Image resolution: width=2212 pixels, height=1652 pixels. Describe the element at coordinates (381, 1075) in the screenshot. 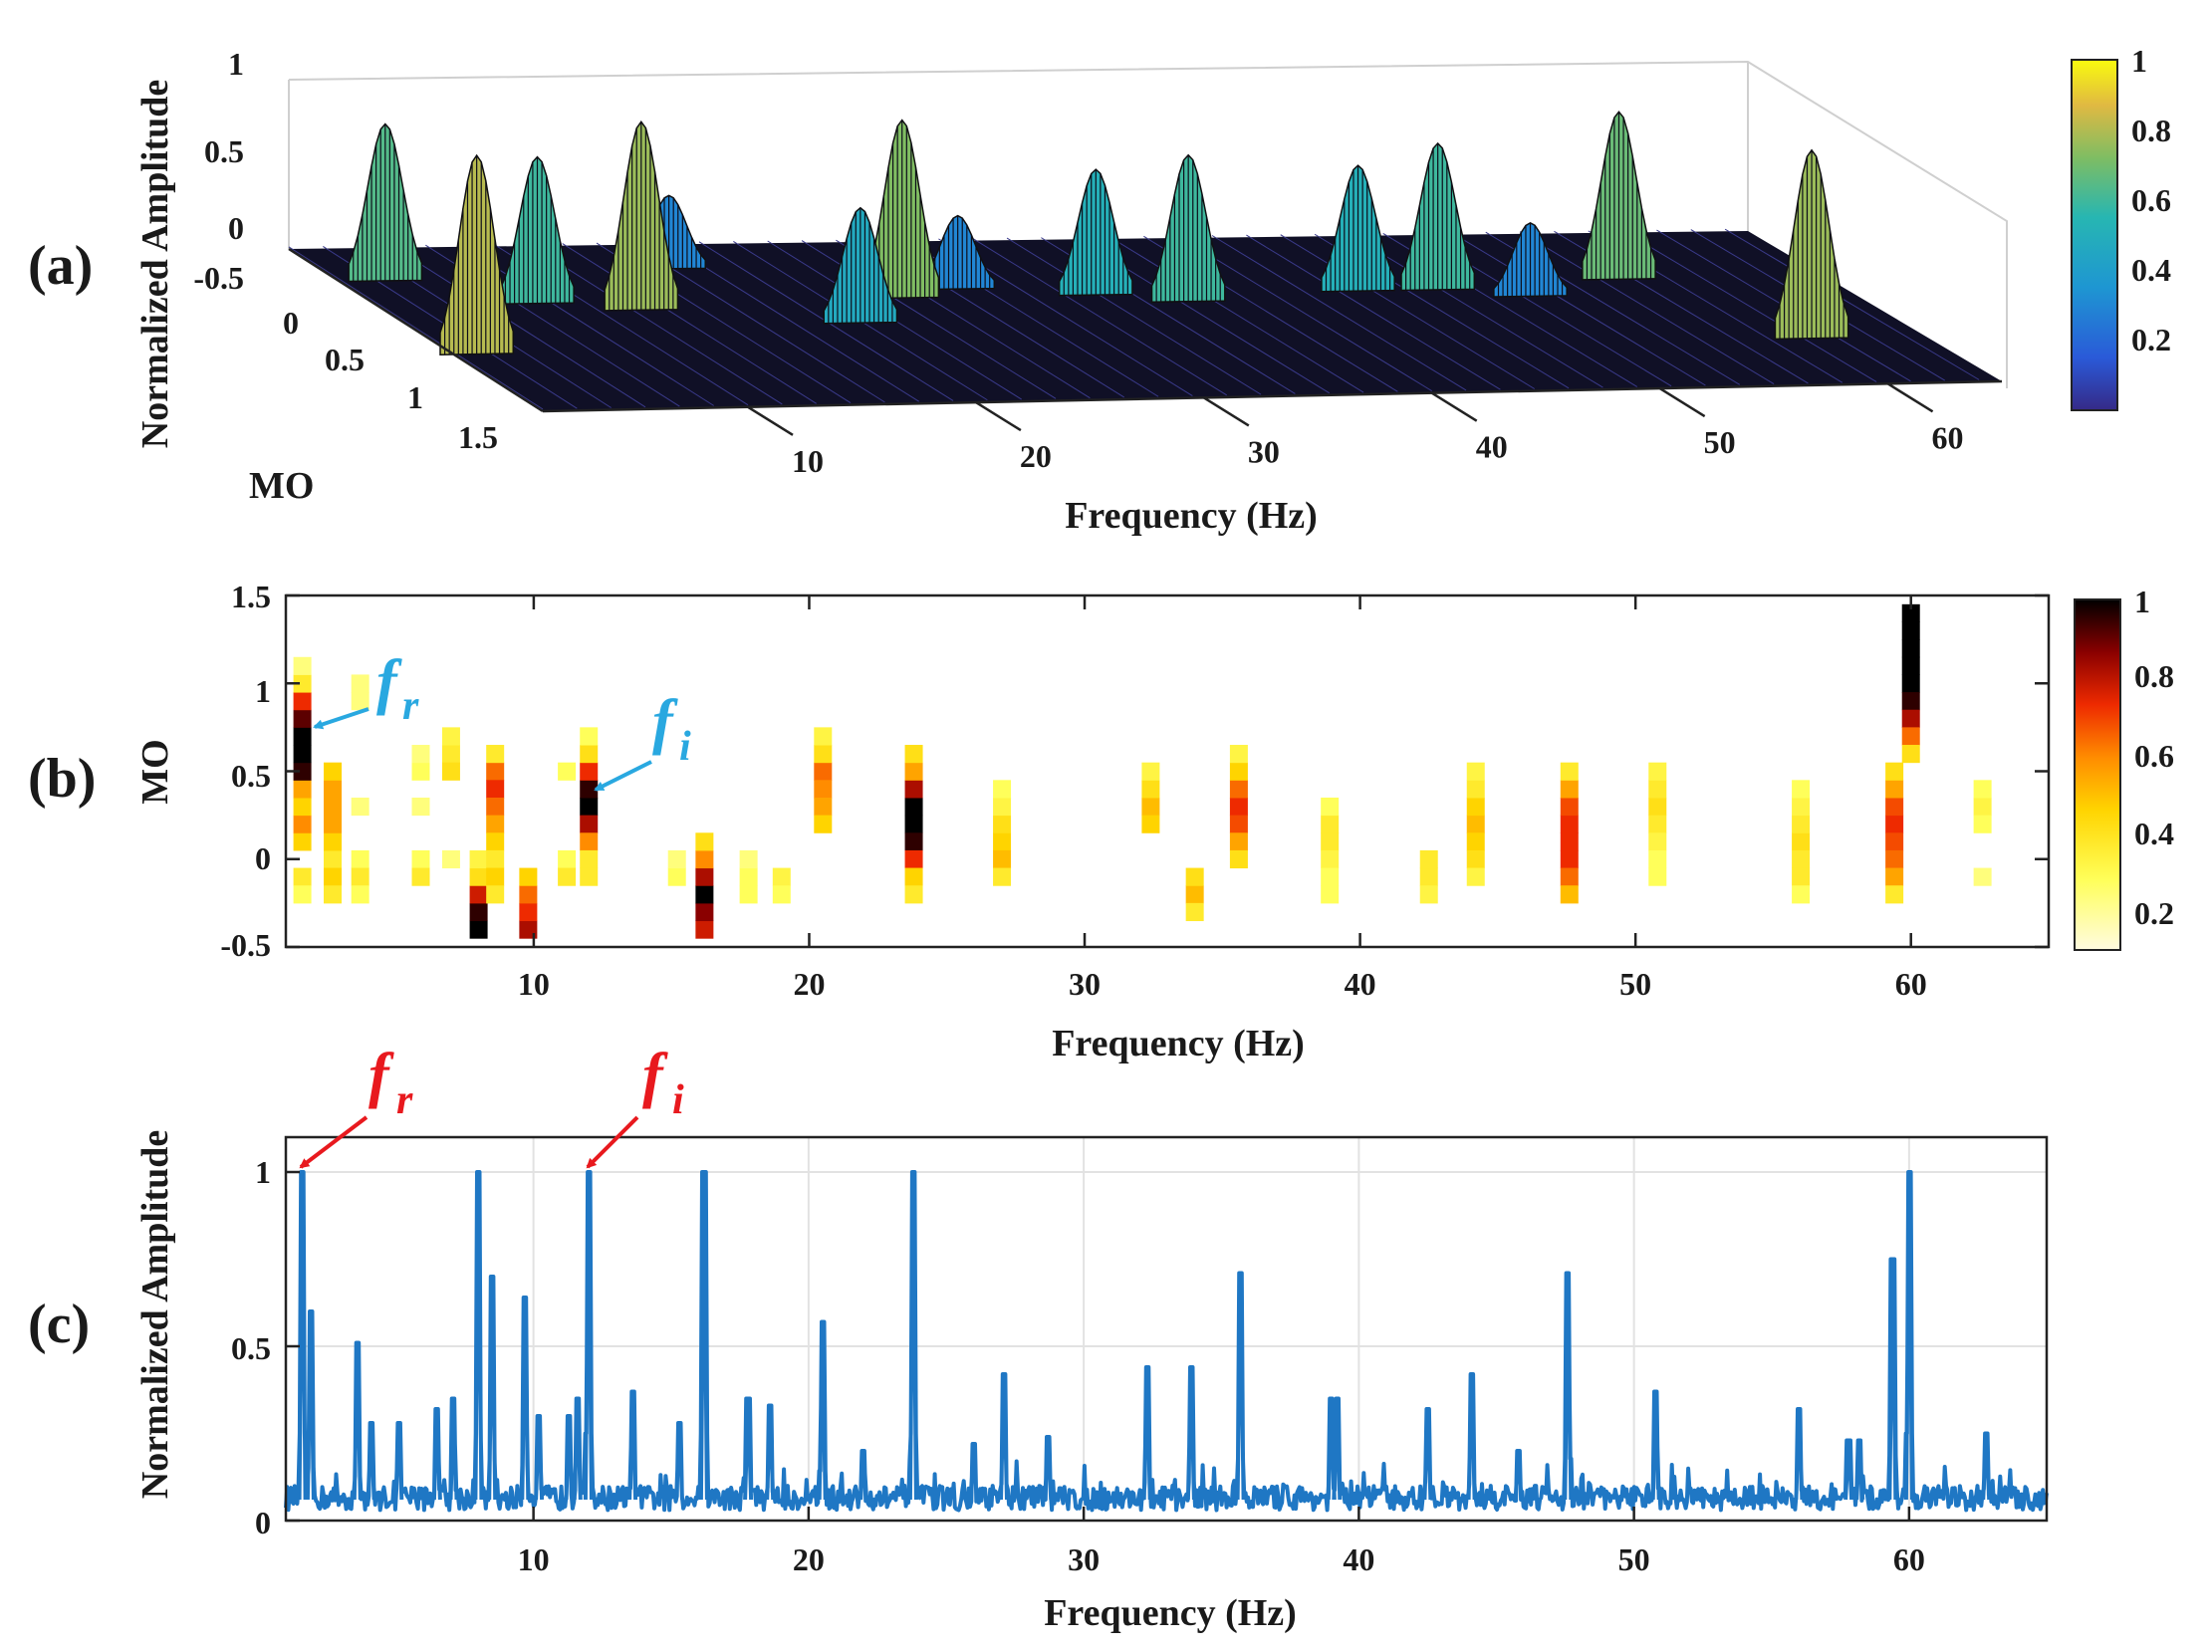

I see `panel-c-fr-symbol: f` at that location.